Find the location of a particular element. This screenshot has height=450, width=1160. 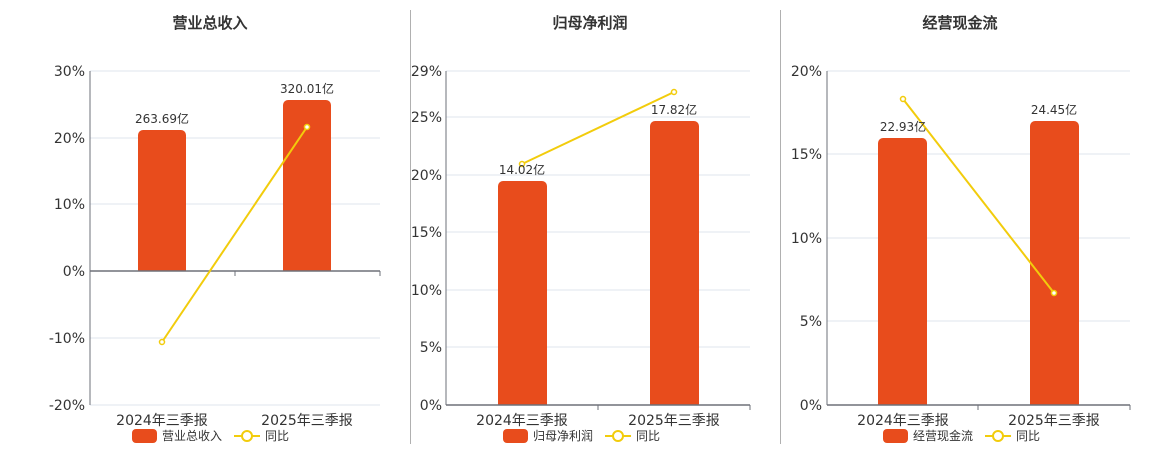

y-tick: 29% is located at coordinates (426, 72).